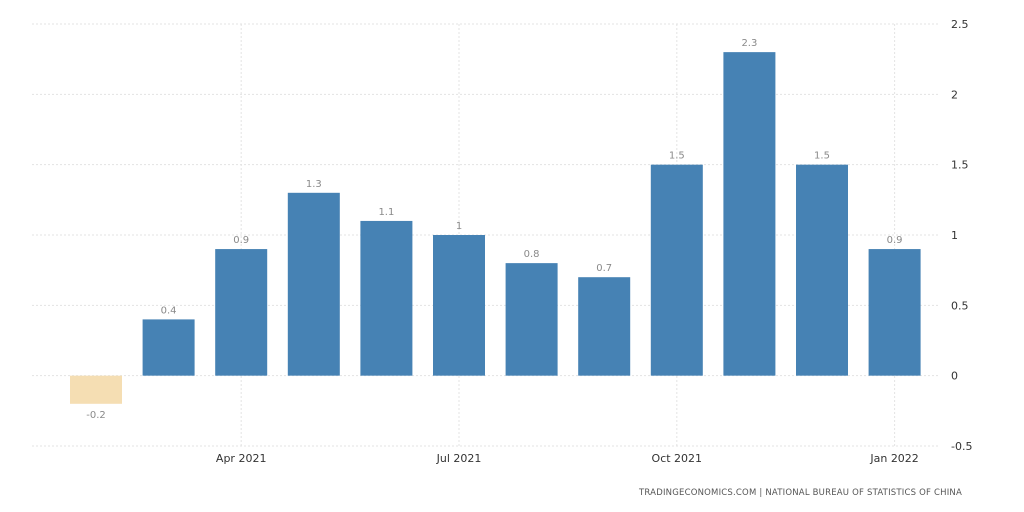  What do you see at coordinates (954, 376) in the screenshot?
I see `y-tick-label: 0` at bounding box center [954, 376].